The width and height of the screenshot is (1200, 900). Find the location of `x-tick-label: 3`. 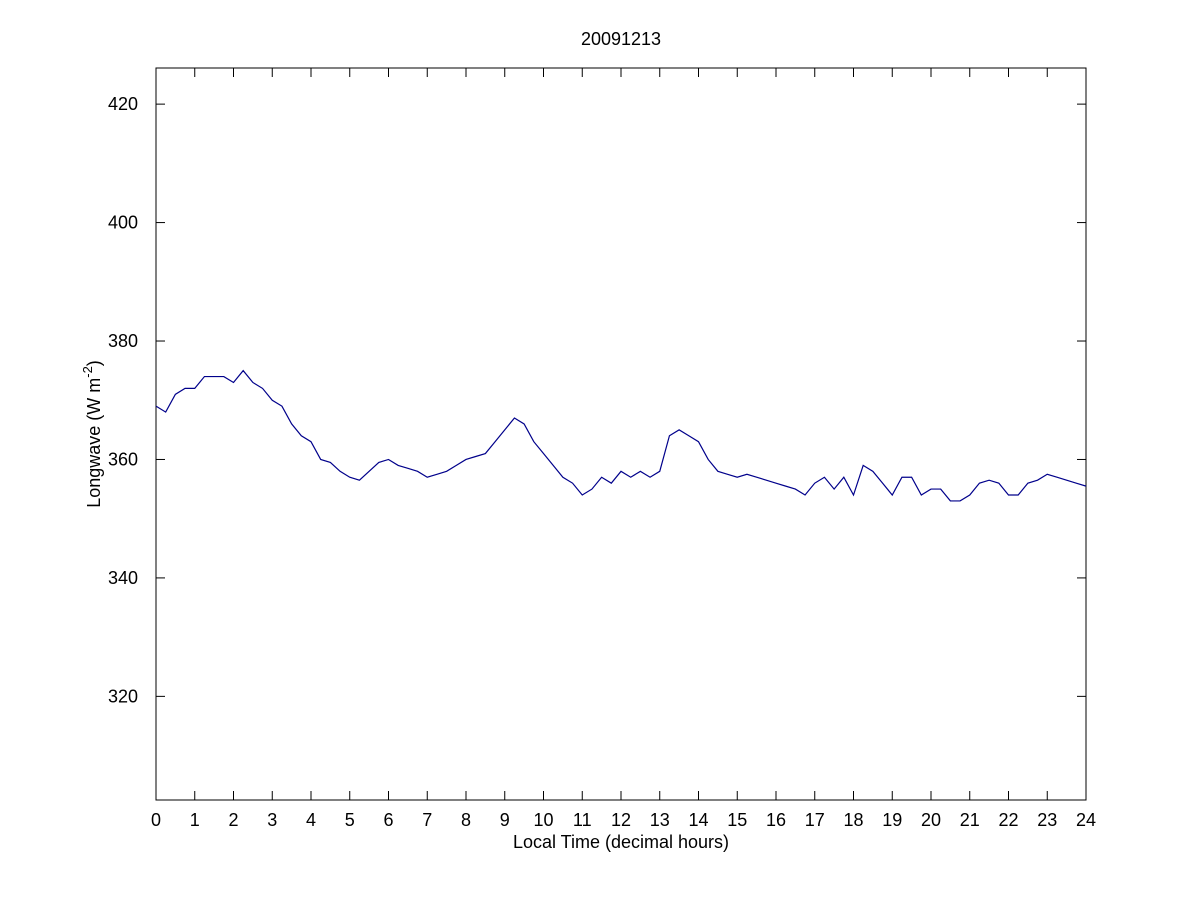

x-tick-label: 3 is located at coordinates (272, 820).